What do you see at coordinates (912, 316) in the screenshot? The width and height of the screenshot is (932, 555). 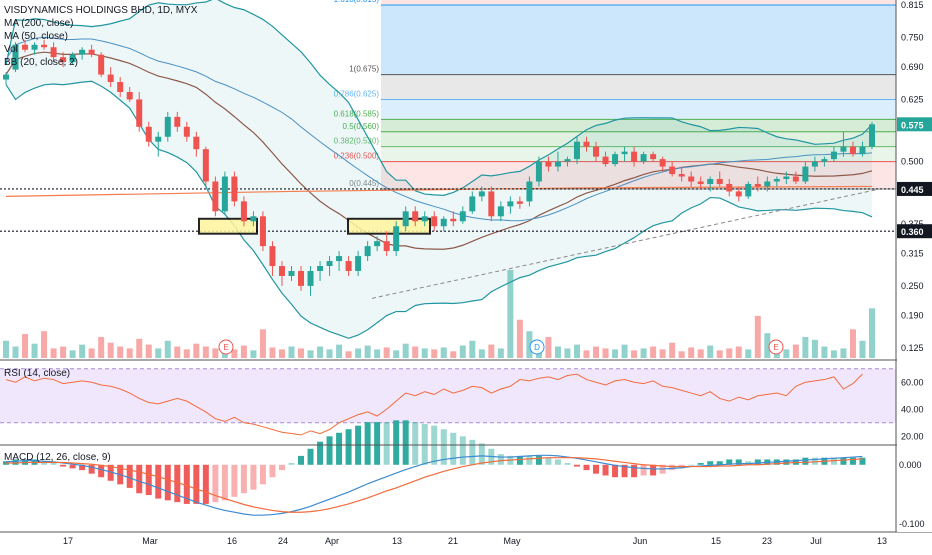 I see `price-axis-tick: 0.190` at bounding box center [912, 316].